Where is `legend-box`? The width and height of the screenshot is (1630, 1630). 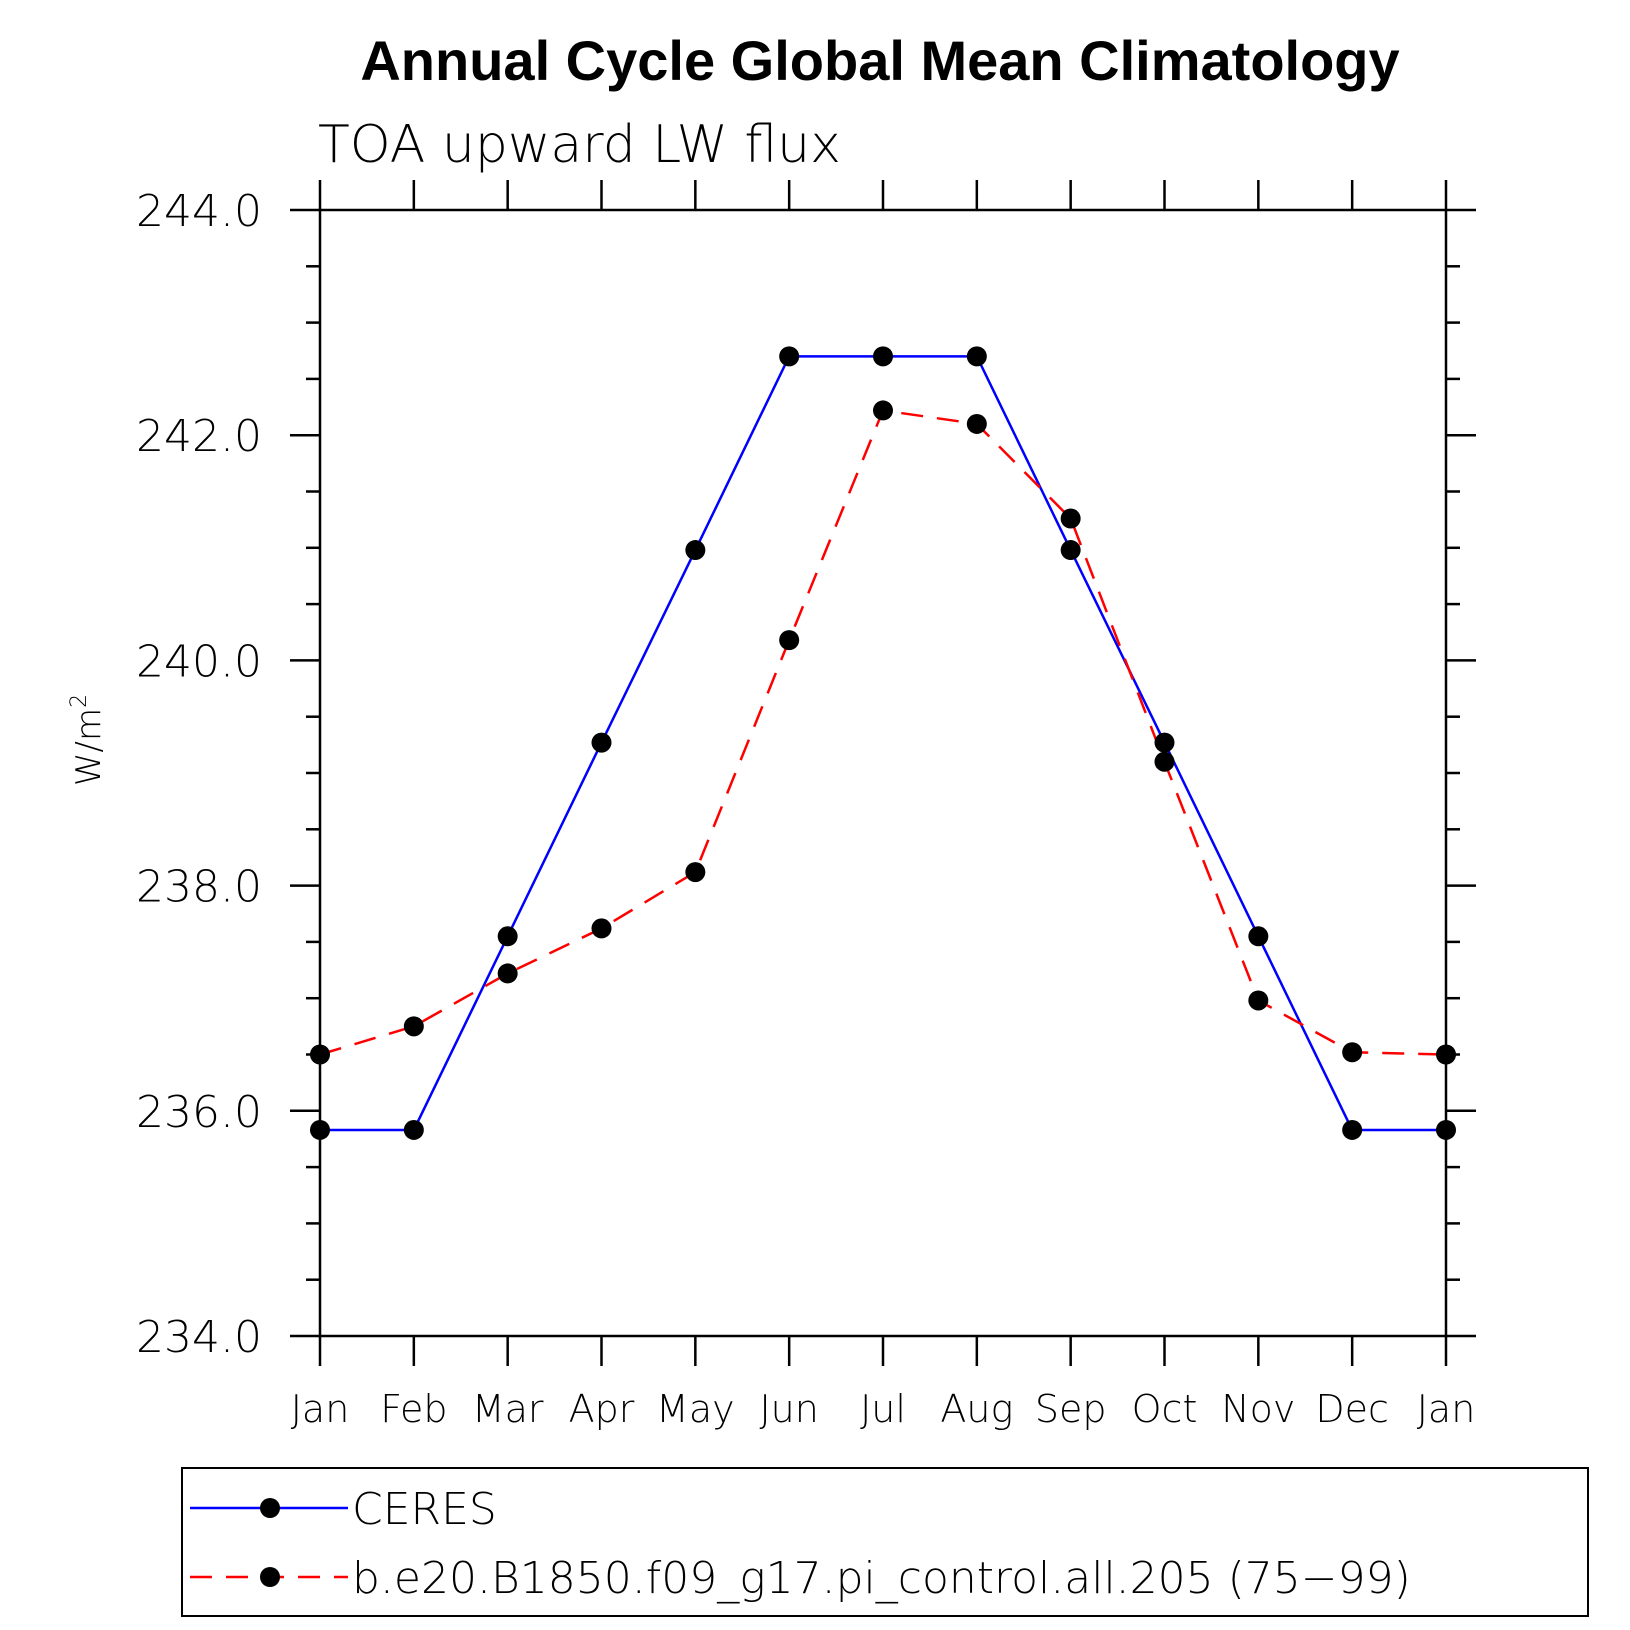
legend-box is located at coordinates (885, 1542).